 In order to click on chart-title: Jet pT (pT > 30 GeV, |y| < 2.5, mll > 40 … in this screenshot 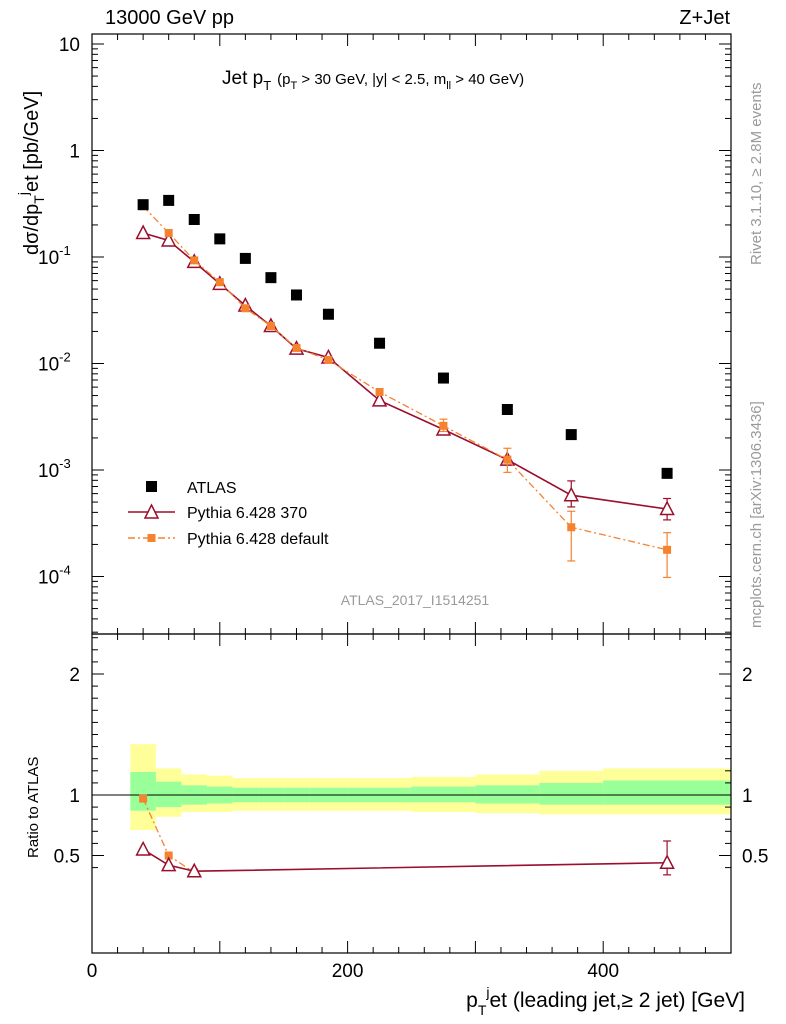, I will do `click(373, 80)`.